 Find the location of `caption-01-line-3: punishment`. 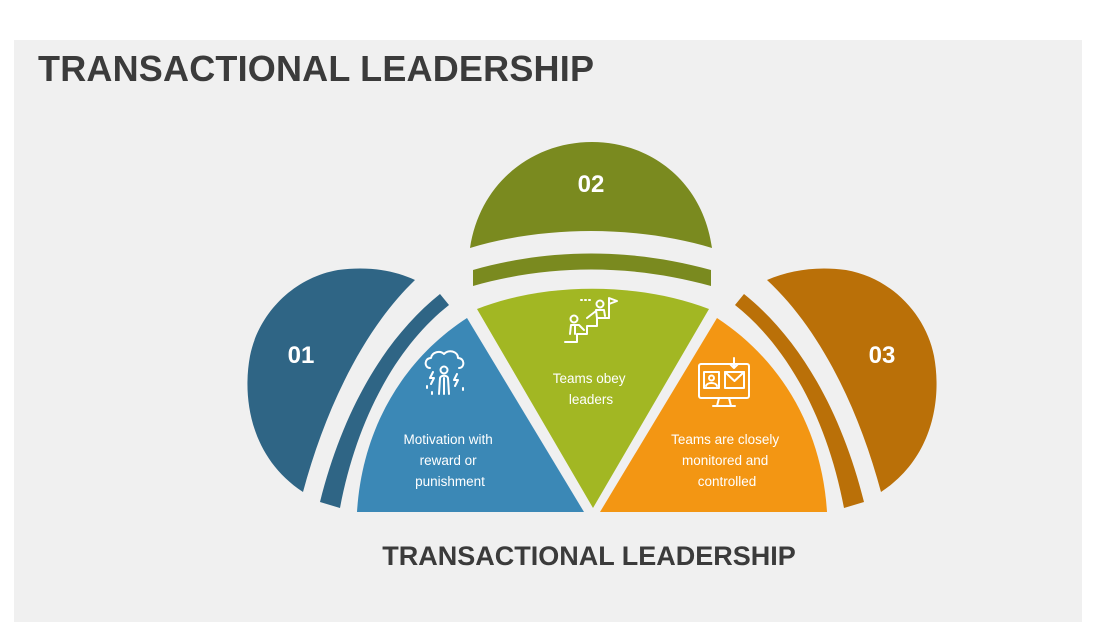

caption-01-line-3: punishment is located at coordinates (450, 481).